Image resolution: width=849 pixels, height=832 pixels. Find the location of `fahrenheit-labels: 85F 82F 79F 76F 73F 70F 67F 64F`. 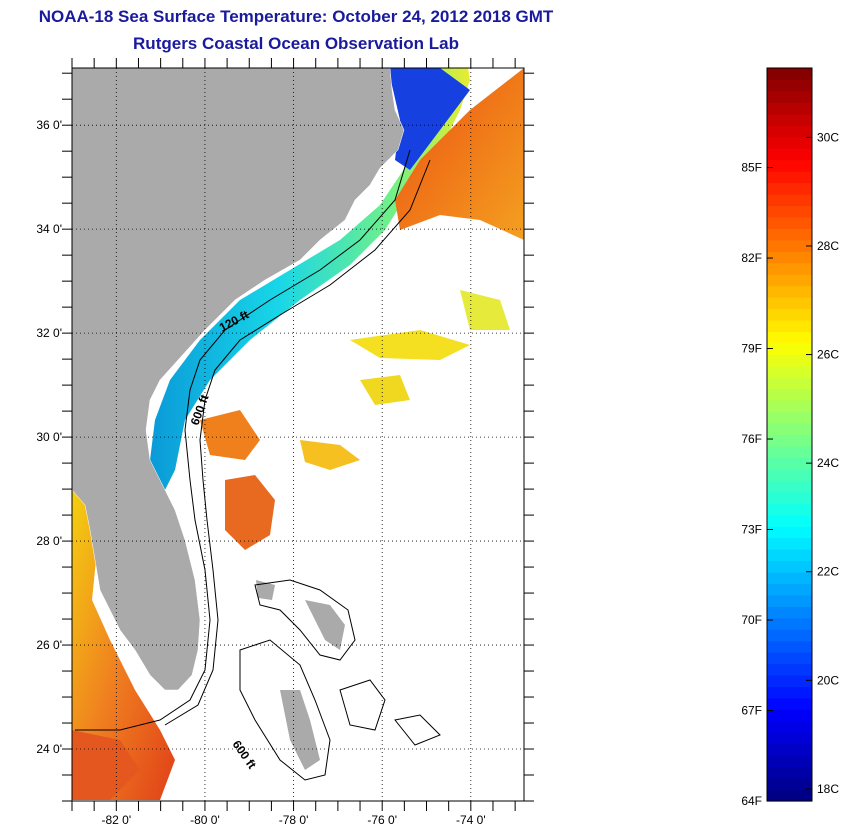

fahrenheit-labels: 85F 82F 79F 76F 73F 70F 67F 64F is located at coordinates (751, 484).